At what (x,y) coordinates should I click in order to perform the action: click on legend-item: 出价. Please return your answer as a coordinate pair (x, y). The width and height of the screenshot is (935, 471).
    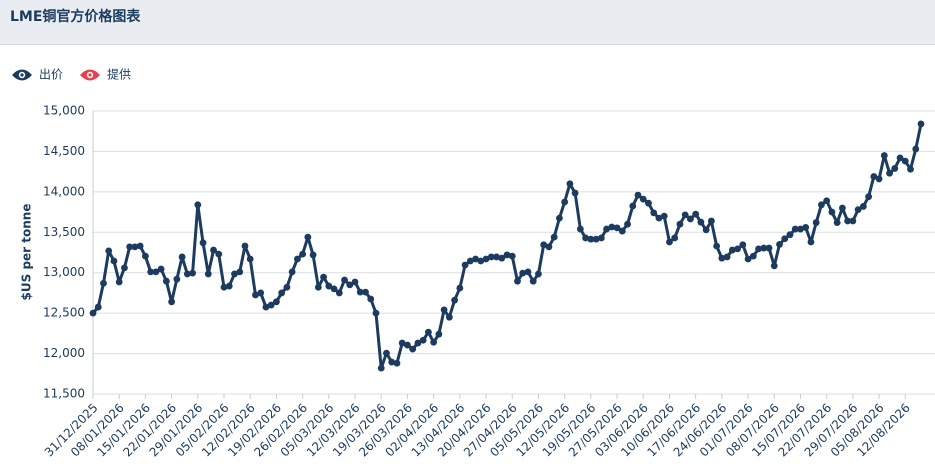
    Looking at the image, I should click on (37, 75).